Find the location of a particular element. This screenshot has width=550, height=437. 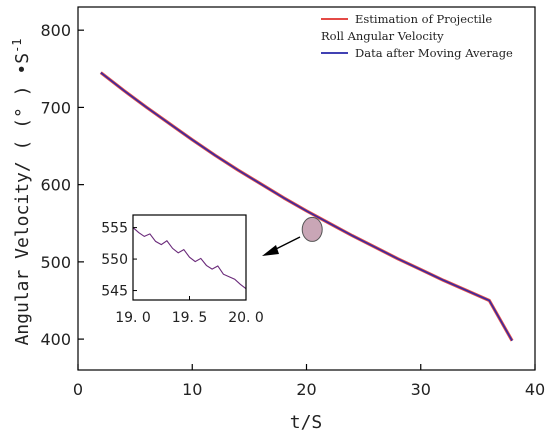

inset-y-tick-label: 545 is located at coordinates (114, 292).